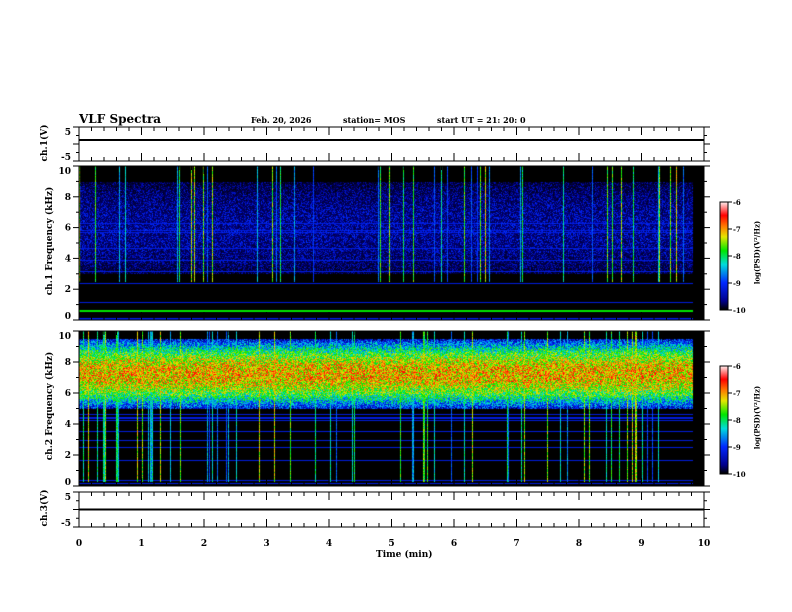  Describe the element at coordinates (481, 120) in the screenshot. I see `start-time-label: start UT = 21: 20: 0` at that location.